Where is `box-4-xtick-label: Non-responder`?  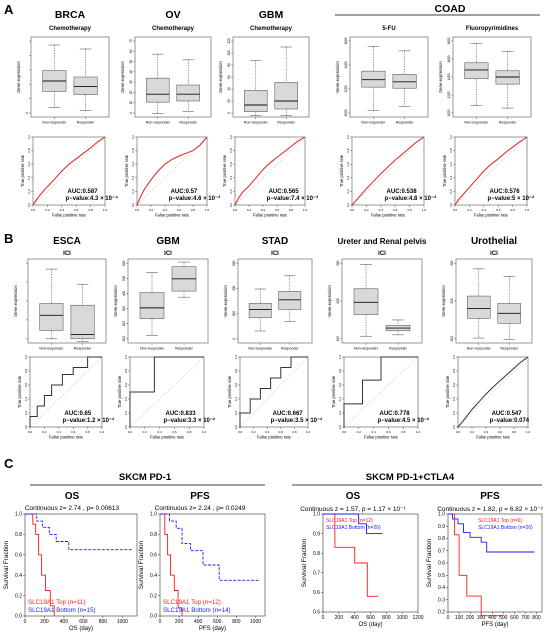 box-4-xtick-label: Non-responder is located at coordinates (476, 123).